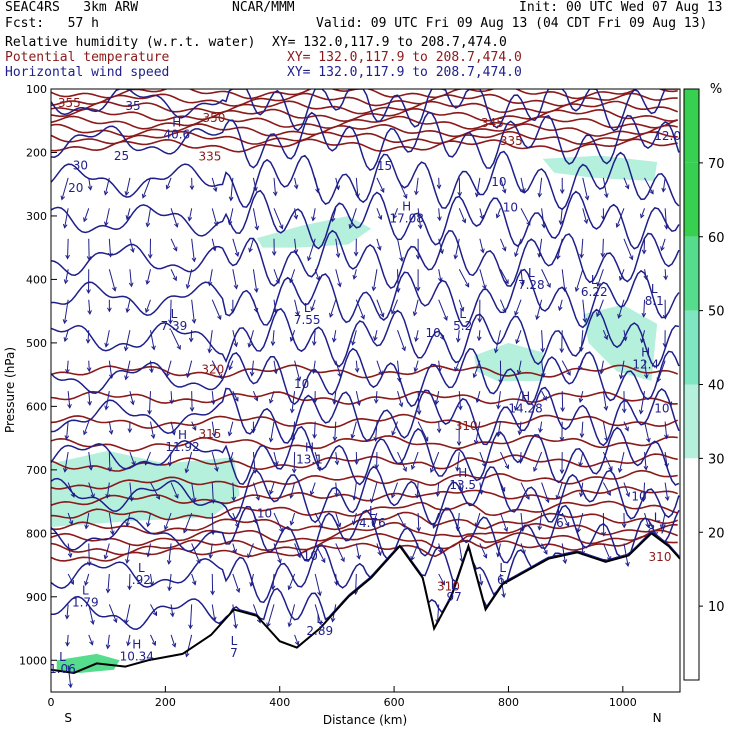 Image resolution: width=740 pixels, height=740 pixels. What do you see at coordinates (645, 352) in the screenshot?
I see `extremum-mark-8: H` at bounding box center [645, 352].